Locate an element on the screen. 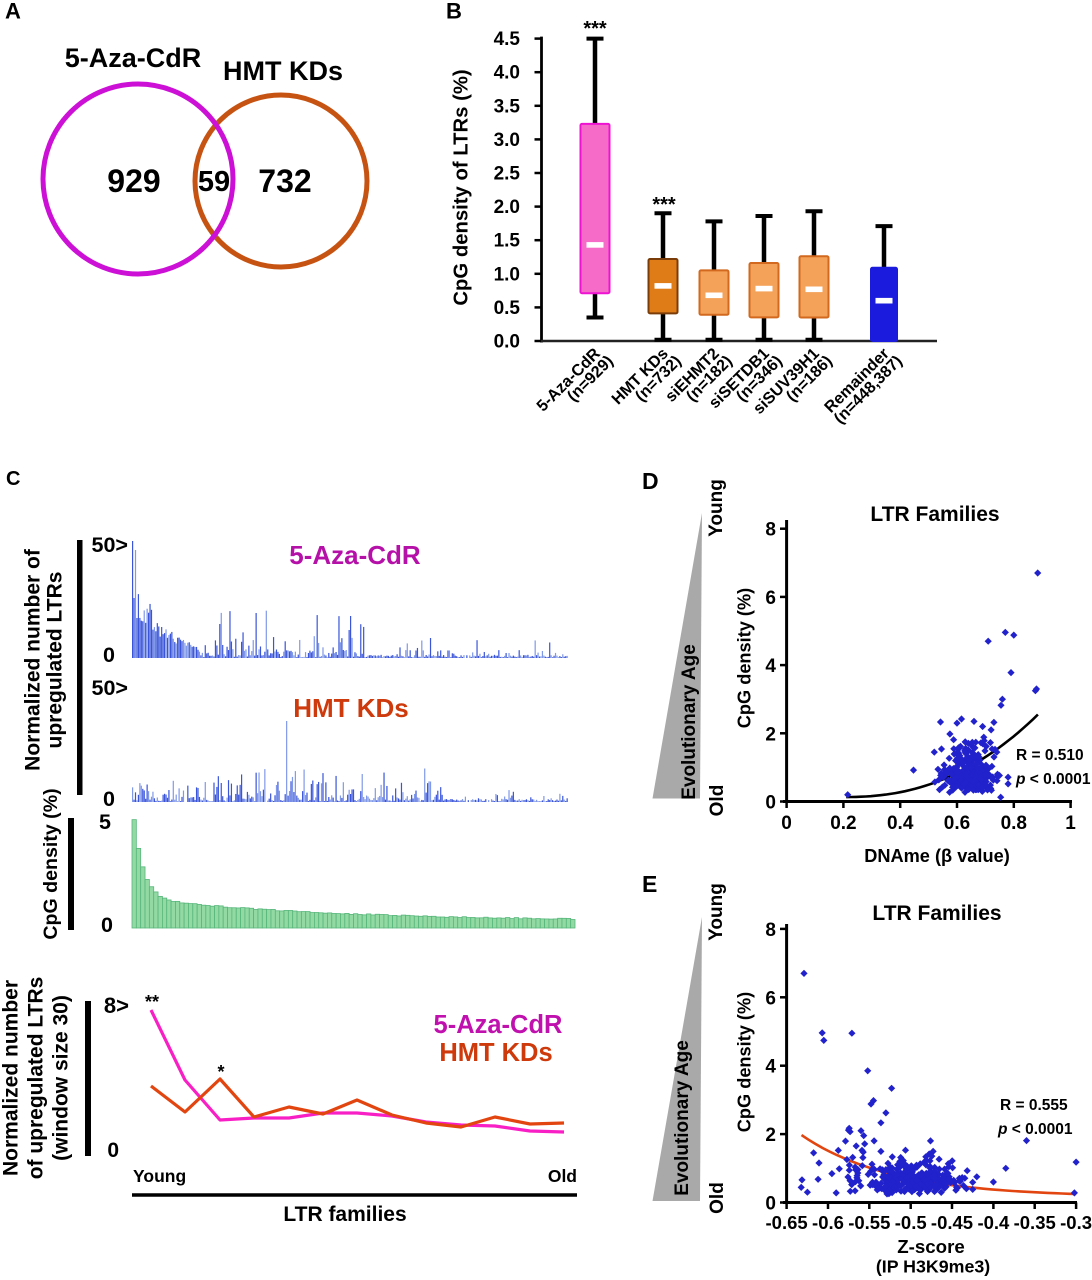 Image resolution: width=1092 pixels, height=1280 pixels. svg-text: 1 is located at coordinates (1070, 823).